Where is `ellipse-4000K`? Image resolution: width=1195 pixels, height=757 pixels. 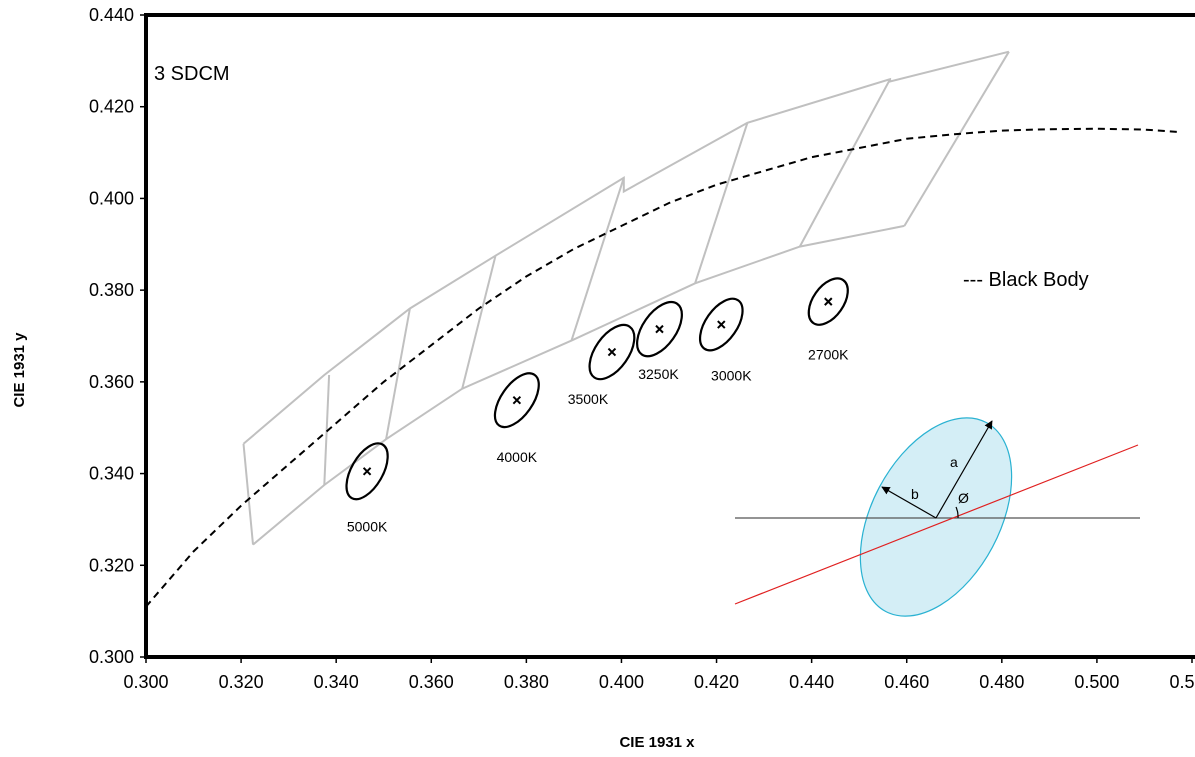 ellipse-4000K is located at coordinates (516, 400).